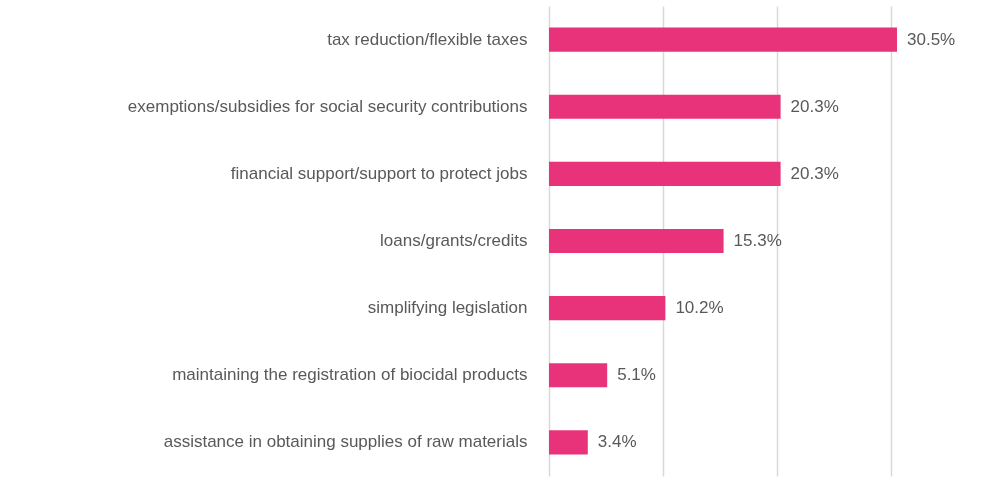 This screenshot has height=481, width=1002. I want to click on data-label: 30.5%, so click(931, 39).